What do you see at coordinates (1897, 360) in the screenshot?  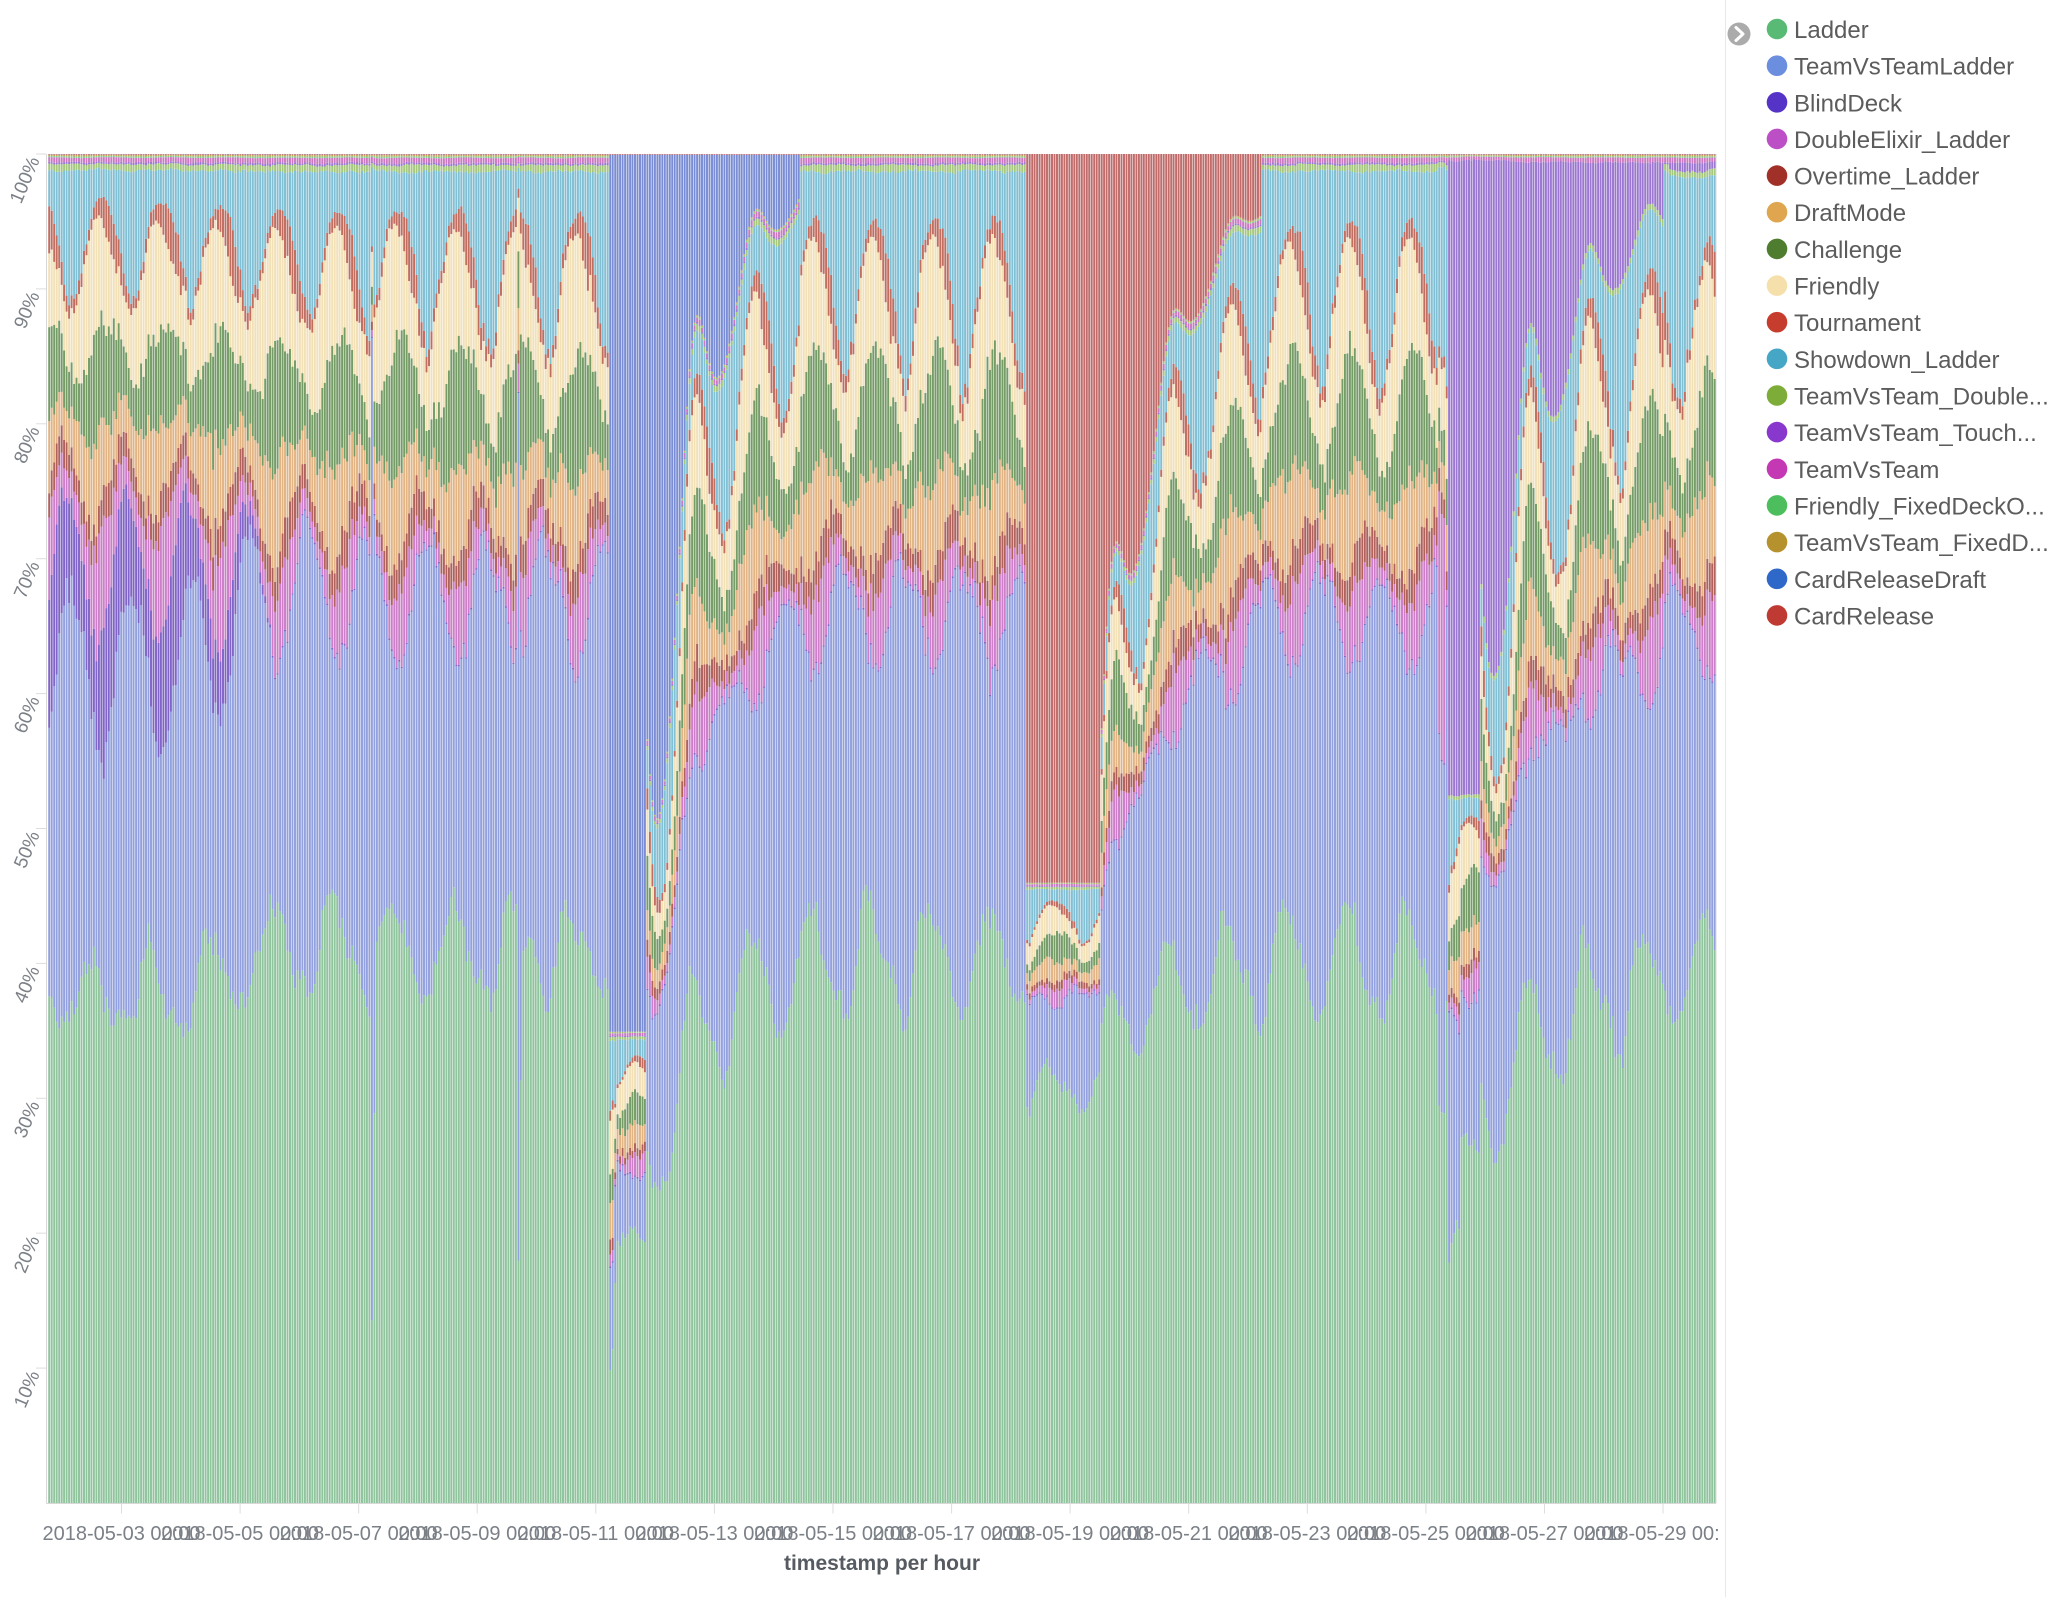 I see `svg-text: Showdown_Ladder` at bounding box center [1897, 360].